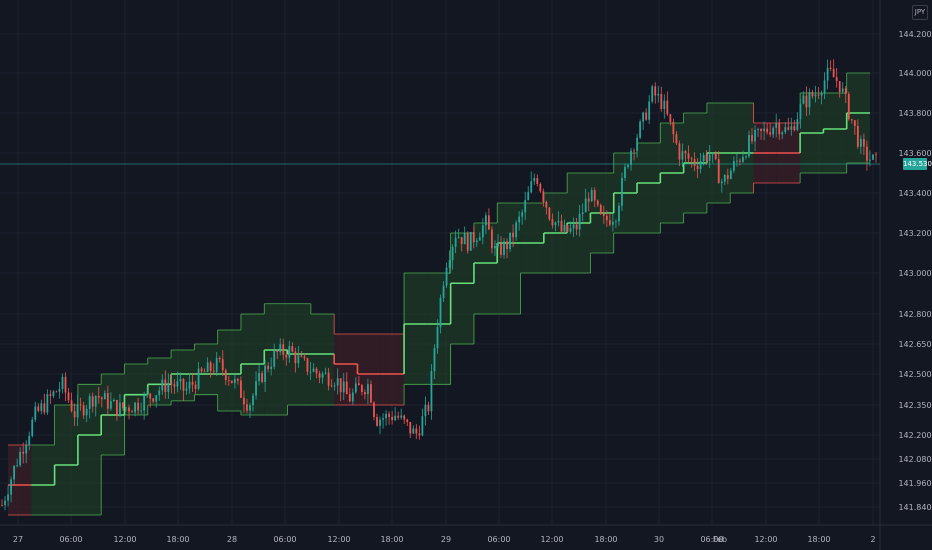  I want to click on y-tick-label: 142.650, so click(914, 344).